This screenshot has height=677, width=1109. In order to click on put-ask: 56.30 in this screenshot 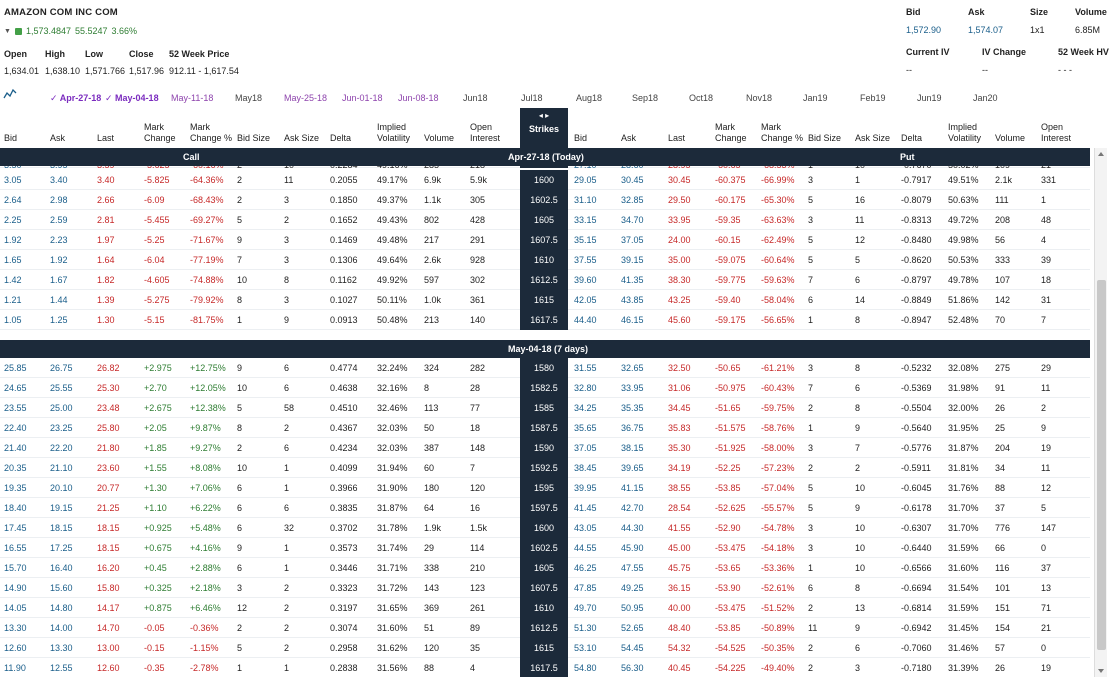, I will do `click(632, 668)`.